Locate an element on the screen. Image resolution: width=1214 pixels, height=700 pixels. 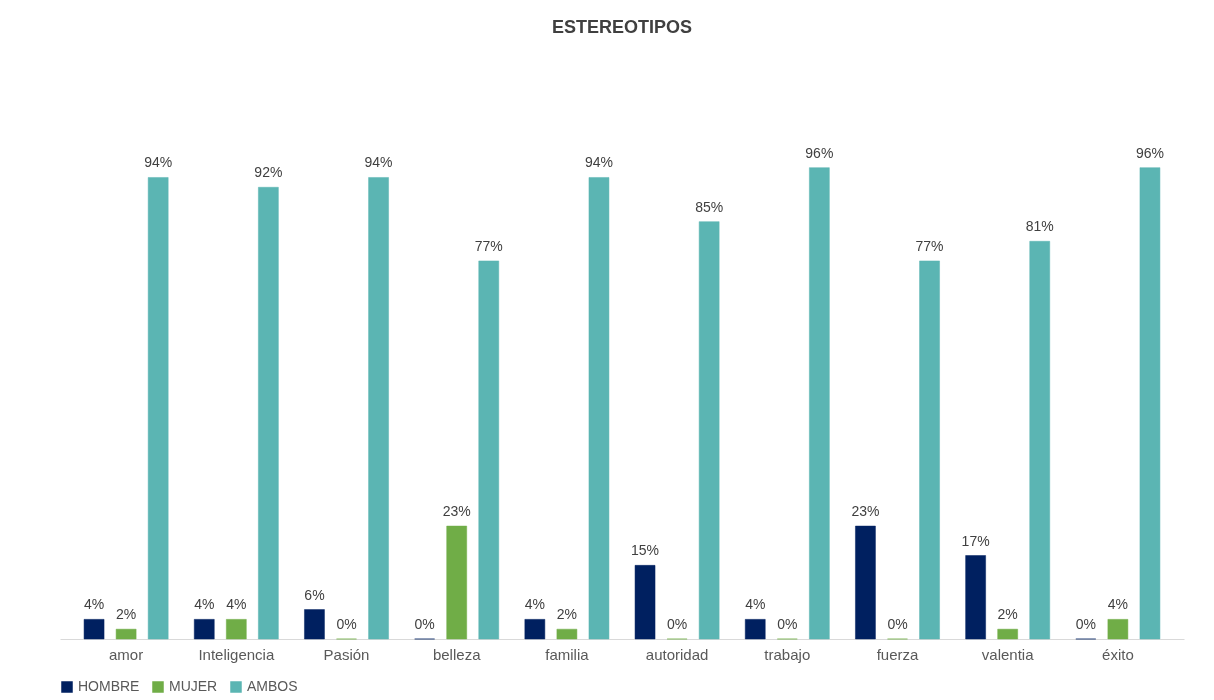
legend-label: MUJER is located at coordinates (193, 686).